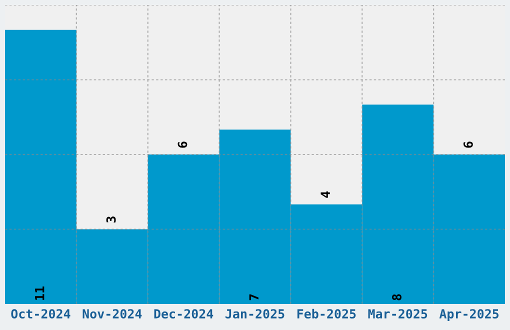  Describe the element at coordinates (326, 313) in the screenshot. I see `x-tick-label: Feb-2025` at that location.